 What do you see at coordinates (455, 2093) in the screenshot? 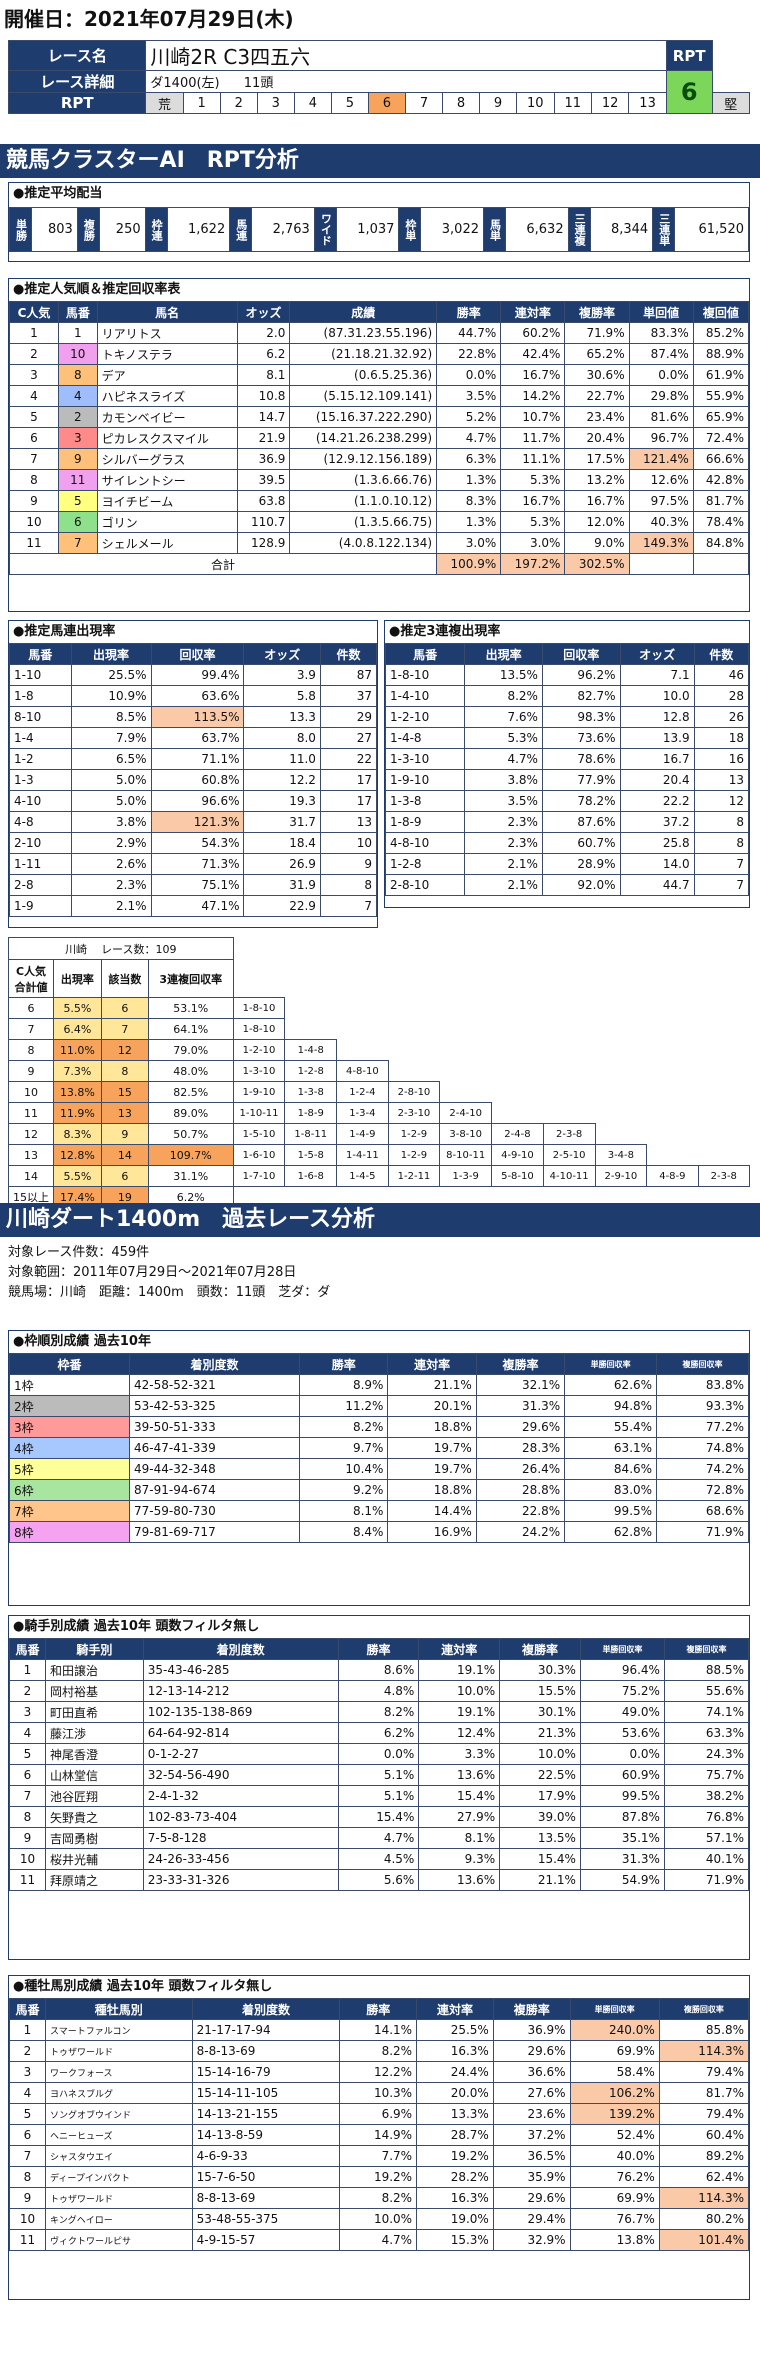
I see `sire-cell: 20.0%` at bounding box center [455, 2093].